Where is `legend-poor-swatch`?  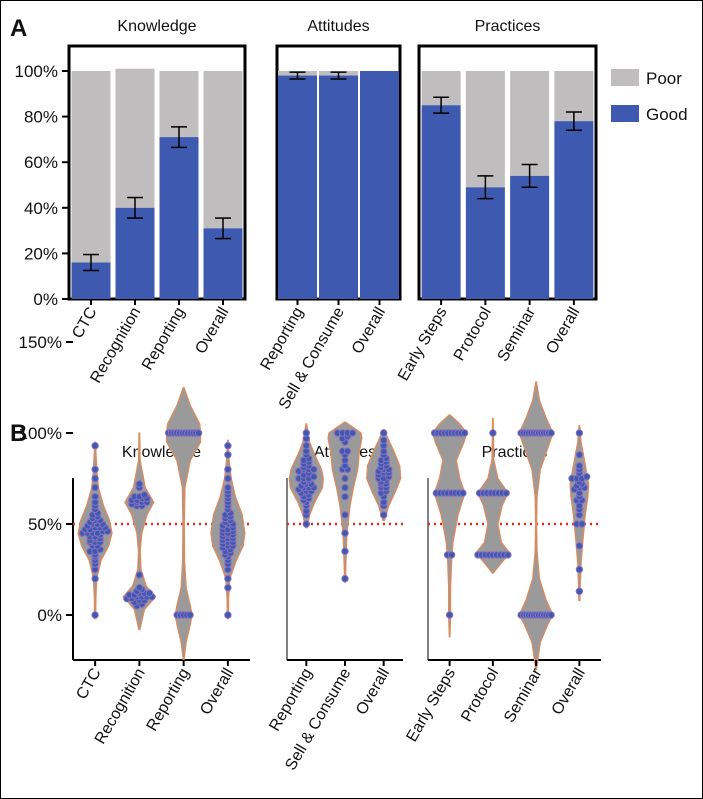
legend-poor-swatch is located at coordinates (625, 77).